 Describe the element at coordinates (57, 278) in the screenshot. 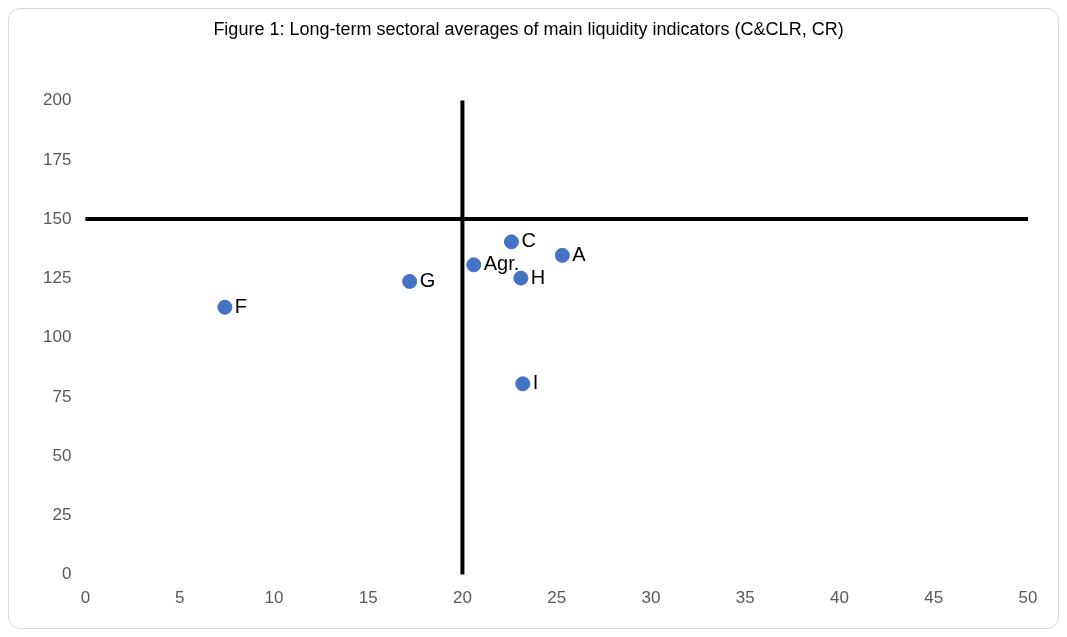

I see `y-tick-label: 125` at that location.